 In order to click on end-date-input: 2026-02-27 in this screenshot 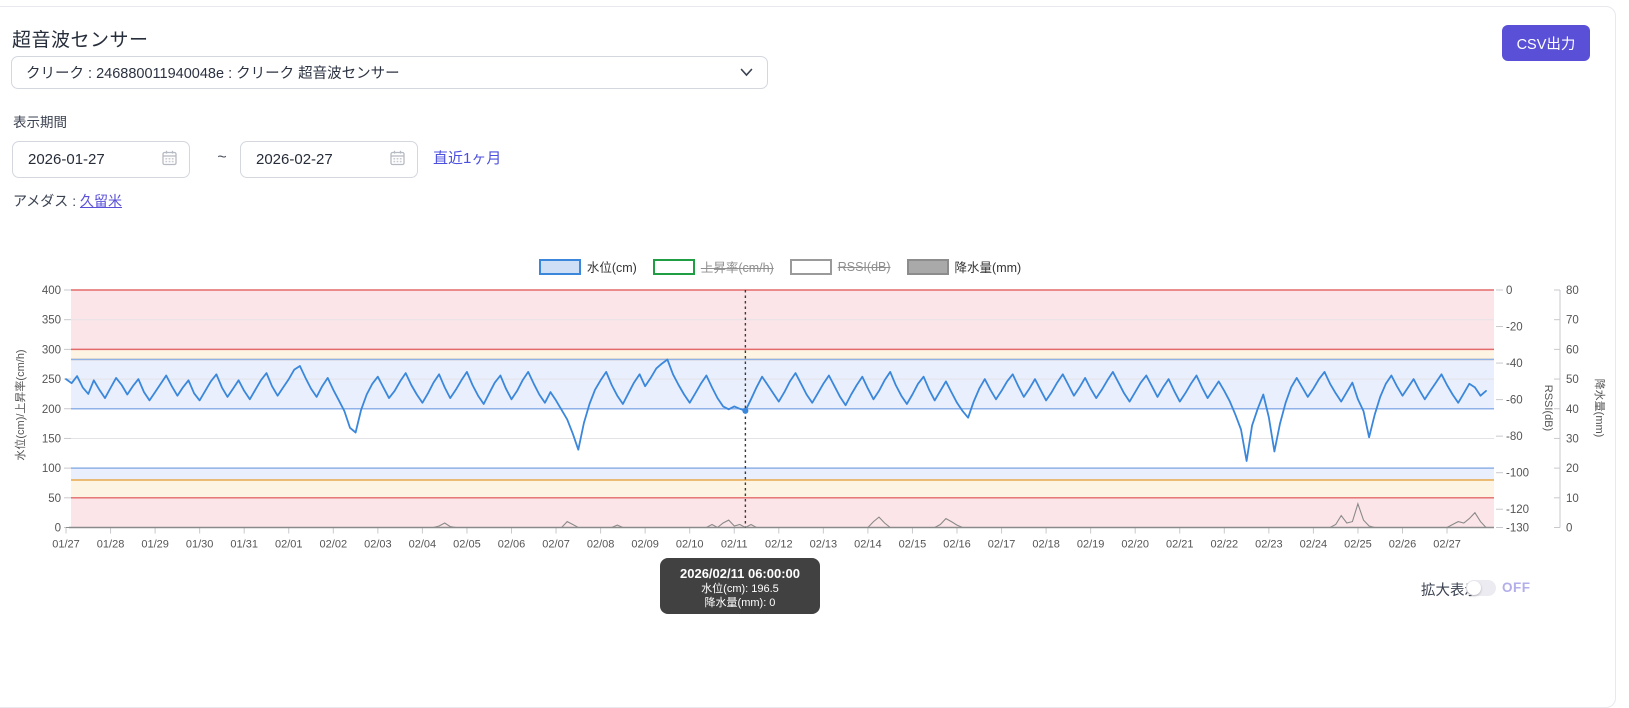, I will do `click(329, 159)`.